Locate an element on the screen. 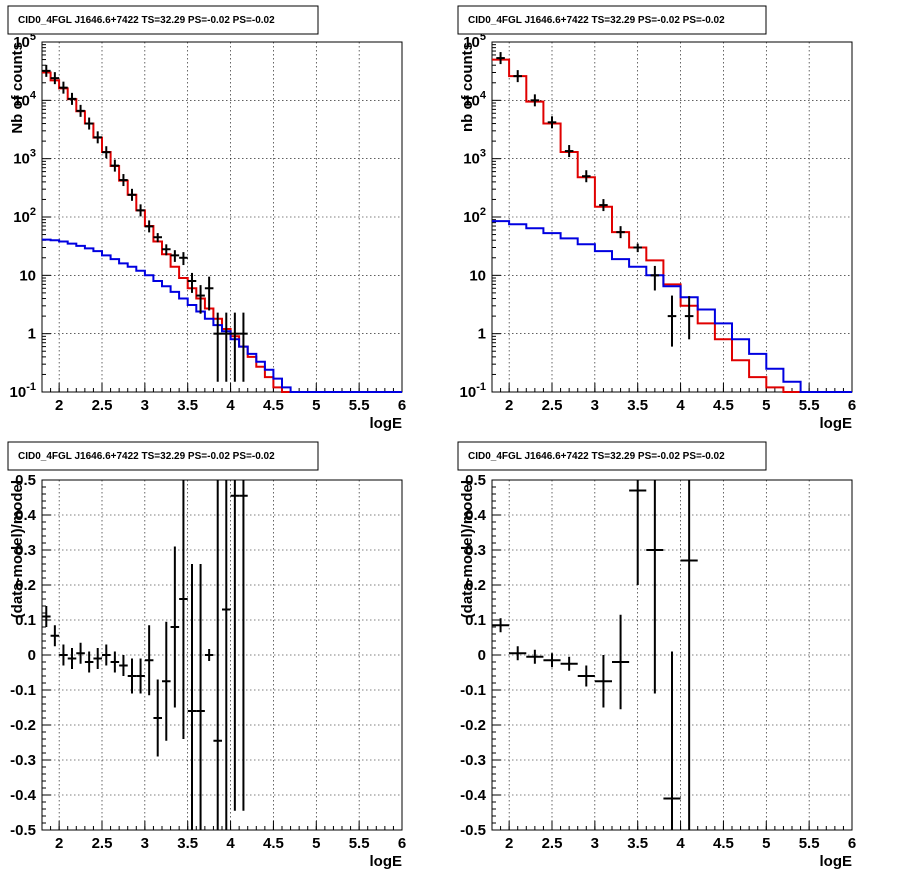  x-tick-label: 5 is located at coordinates (316, 405).